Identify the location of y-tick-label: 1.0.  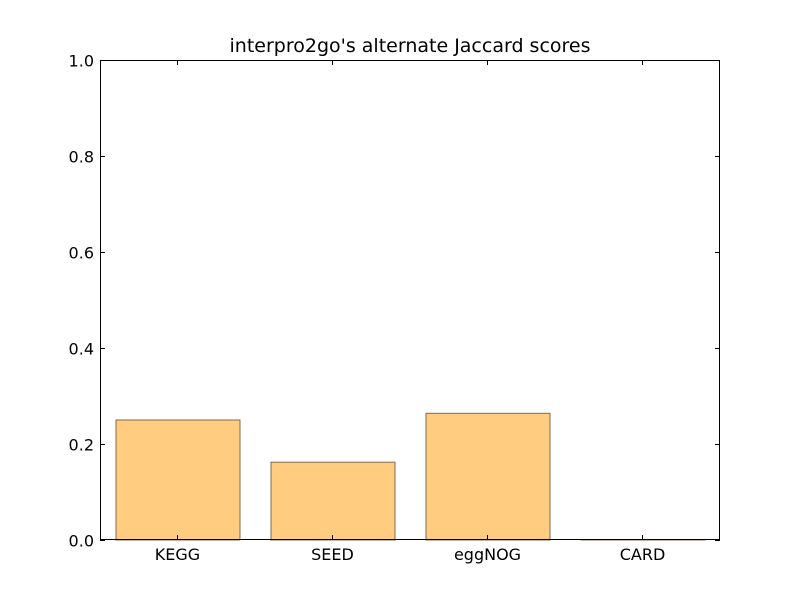
(81, 61).